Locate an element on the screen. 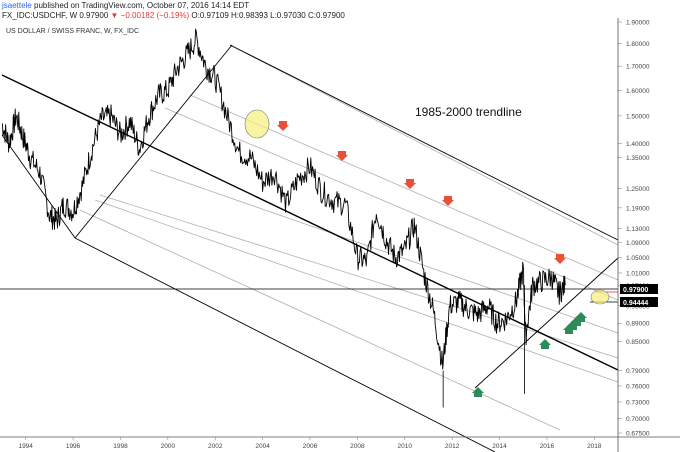  y-tick-label: 0.67500 is located at coordinates (638, 434).